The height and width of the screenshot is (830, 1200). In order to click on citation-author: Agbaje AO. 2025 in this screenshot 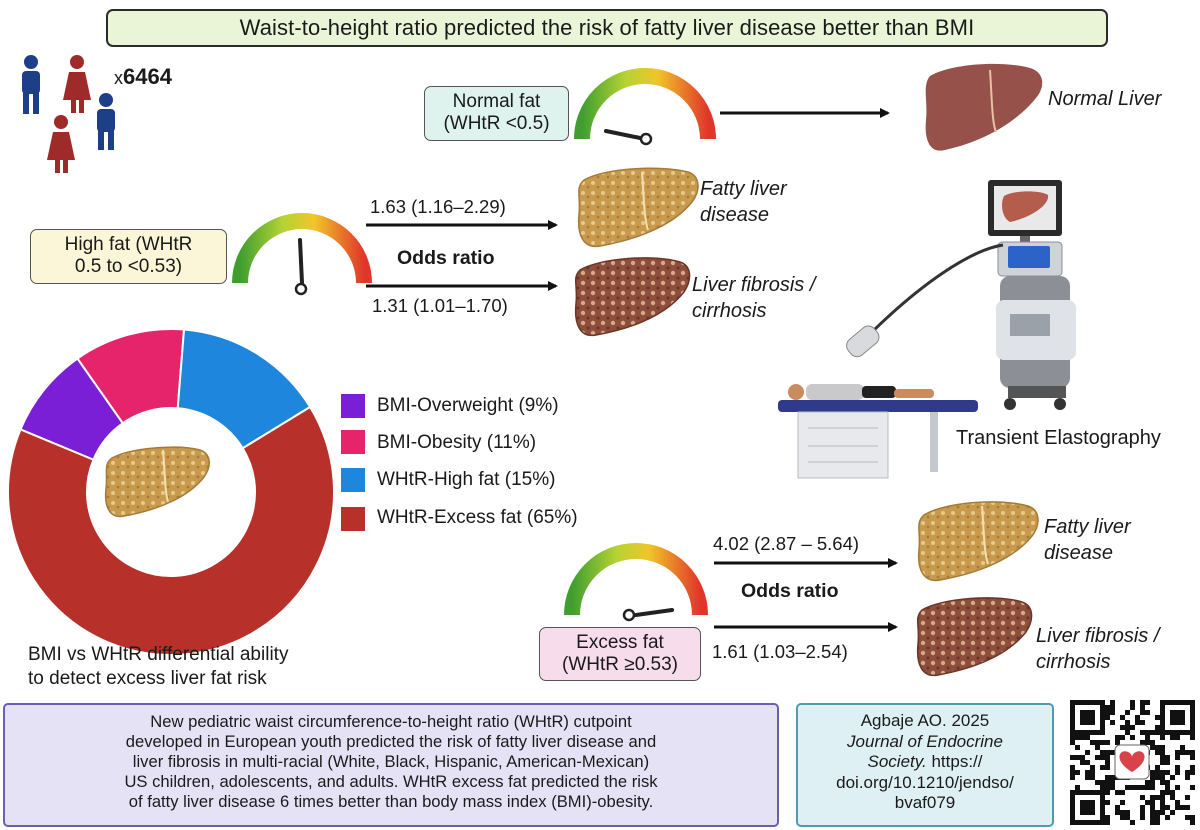, I will do `click(925, 720)`.